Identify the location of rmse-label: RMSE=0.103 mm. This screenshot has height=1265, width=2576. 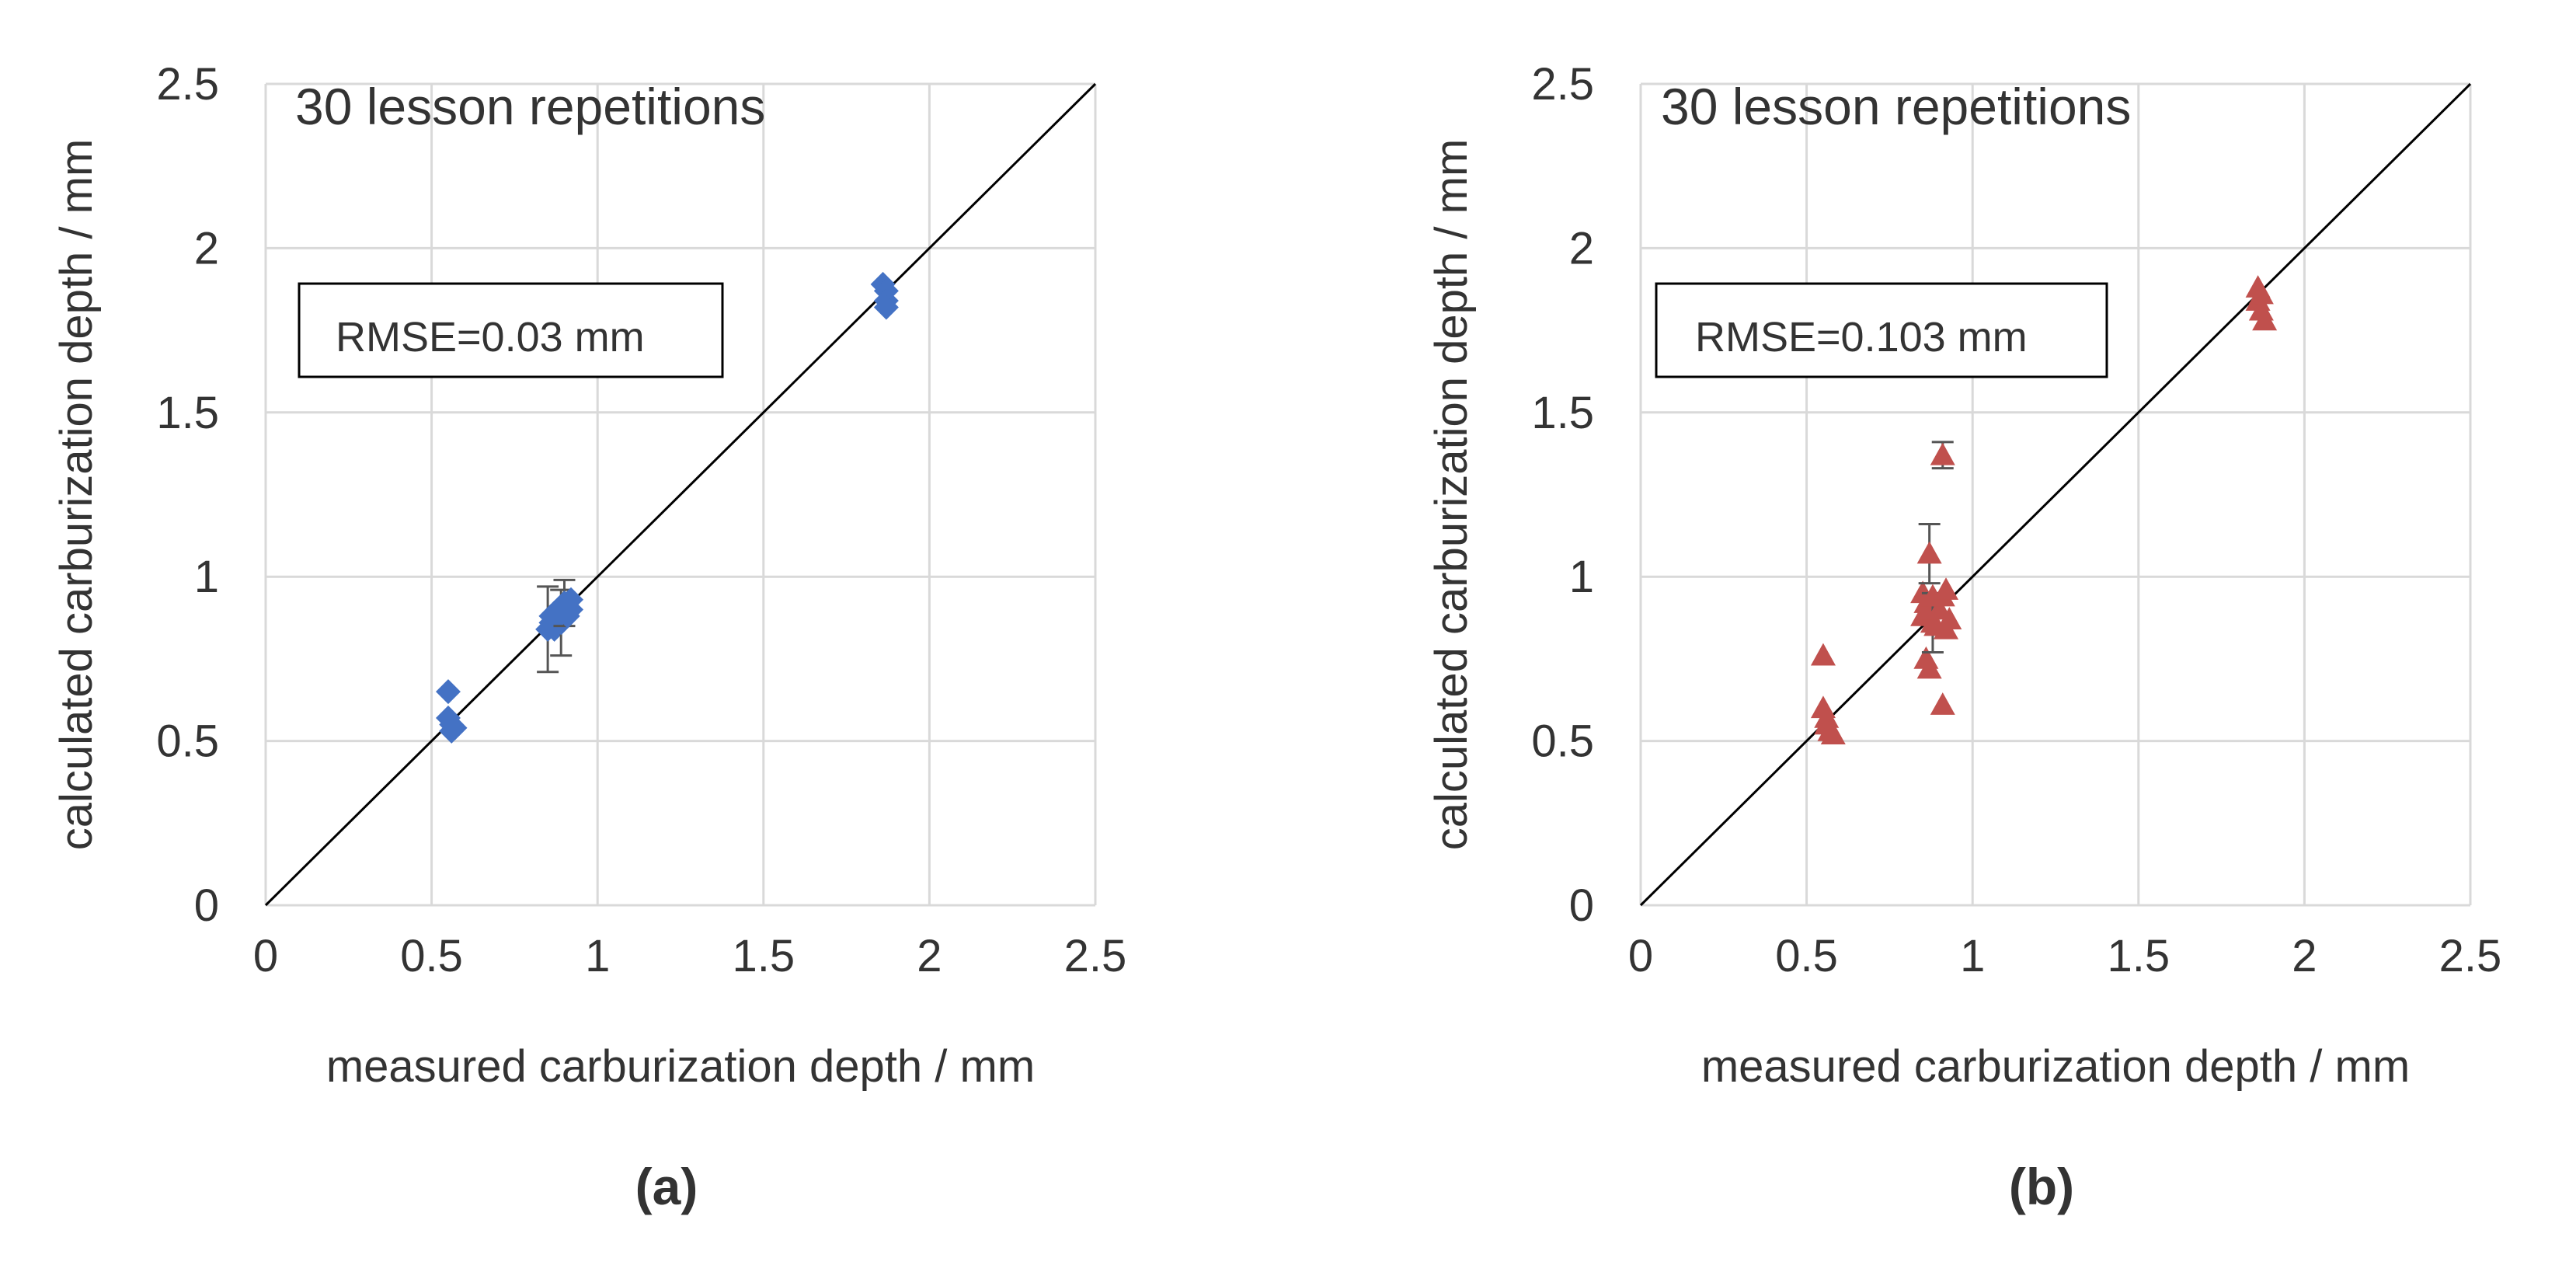
(1862, 337).